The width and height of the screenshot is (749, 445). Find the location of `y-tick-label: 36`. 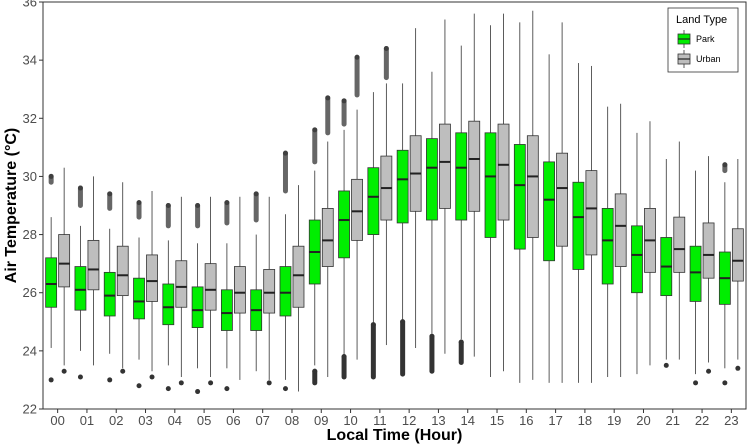

y-tick-label: 36 is located at coordinates (30, 5).